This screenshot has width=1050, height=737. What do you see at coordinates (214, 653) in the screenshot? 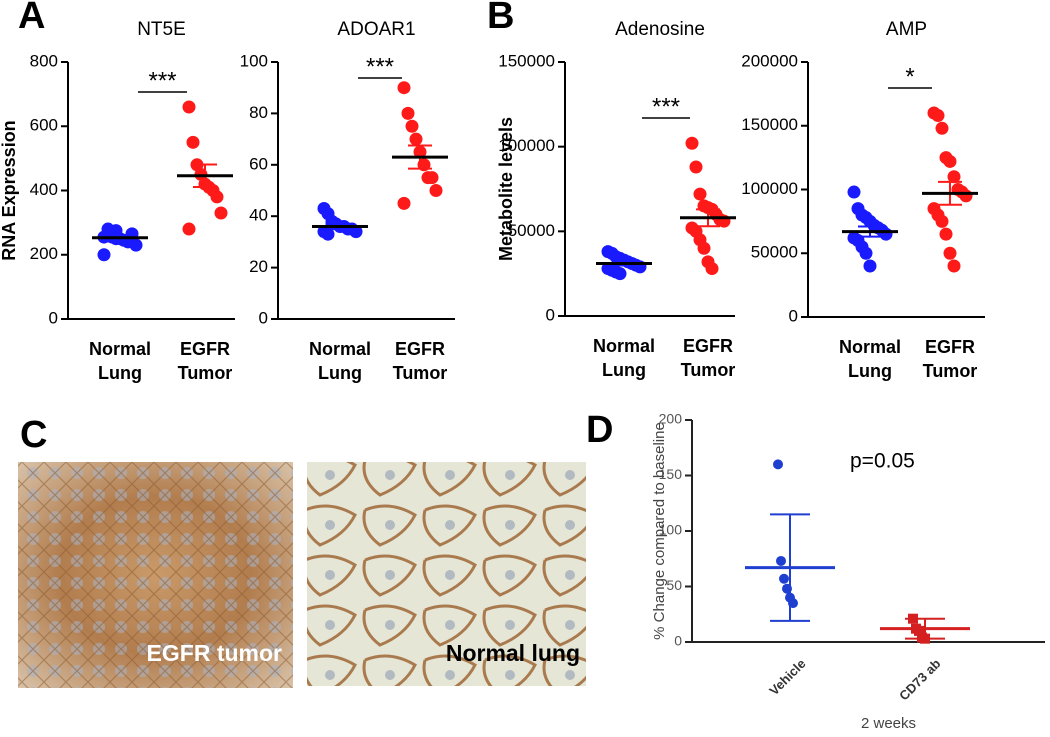
I see `image-caption: EGFR tumor` at bounding box center [214, 653].